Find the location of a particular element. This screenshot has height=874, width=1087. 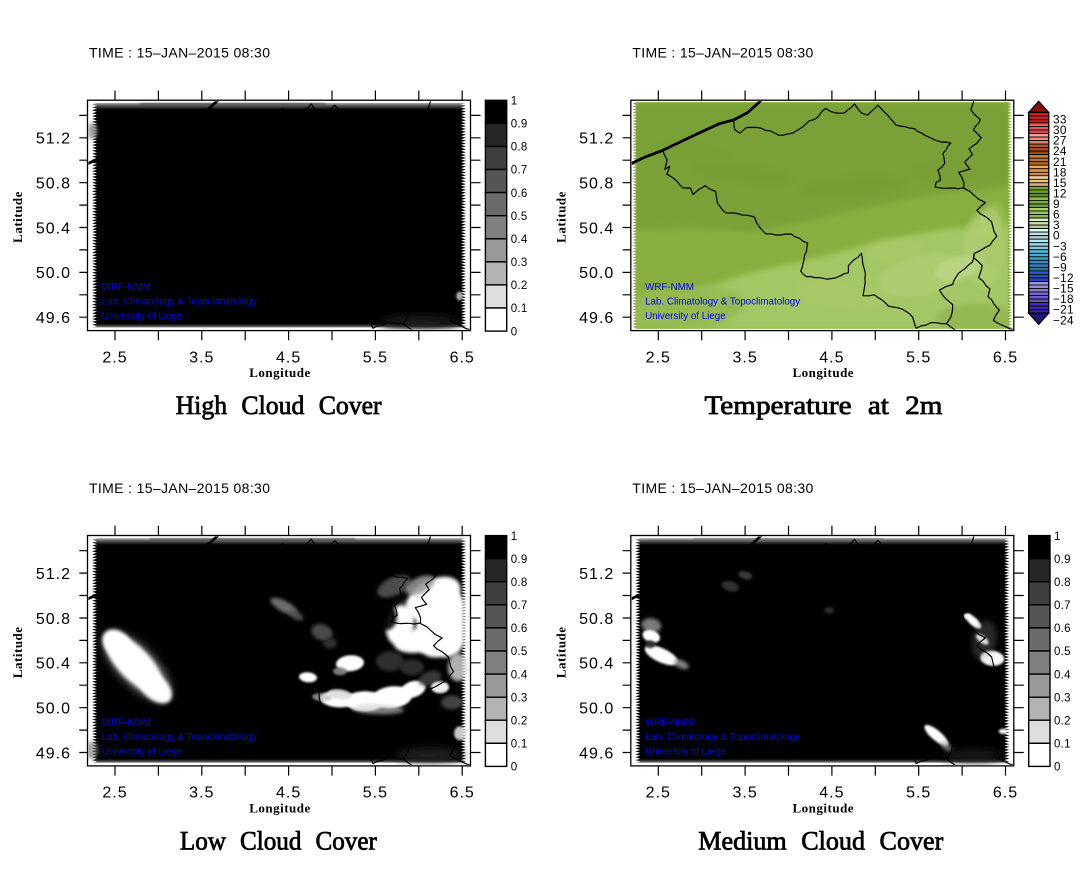

svg-text: −18 is located at coordinates (1063, 299).